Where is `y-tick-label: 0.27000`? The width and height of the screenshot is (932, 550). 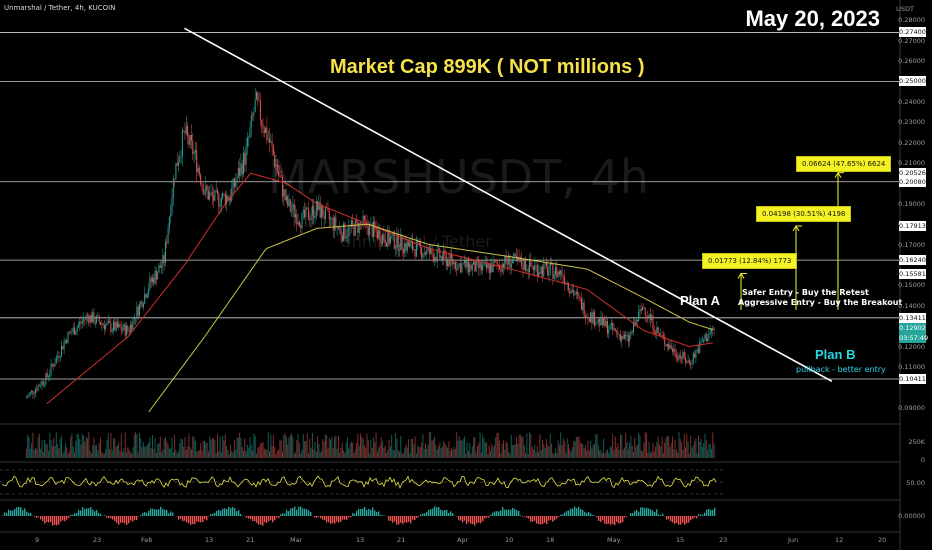 y-tick-label: 0.27000 is located at coordinates (911, 40).